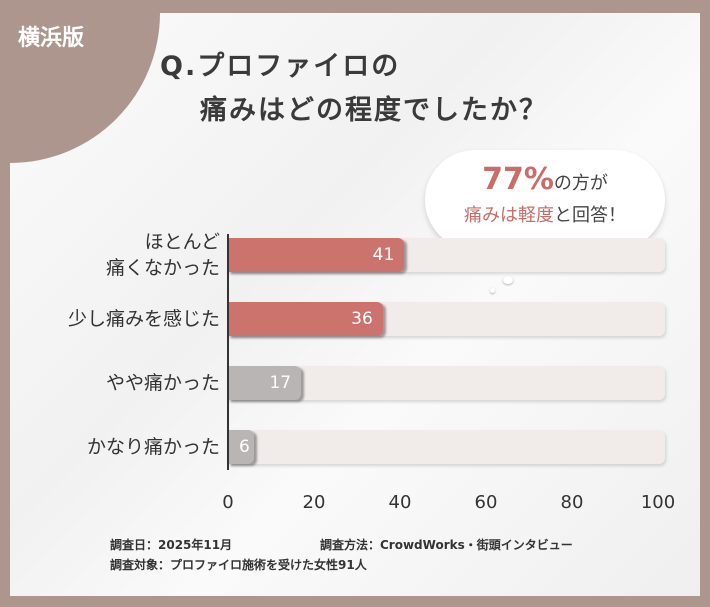 The image size is (710, 607). Describe the element at coordinates (280, 66) in the screenshot. I see `title-line1: Q.プロファイロの` at that location.